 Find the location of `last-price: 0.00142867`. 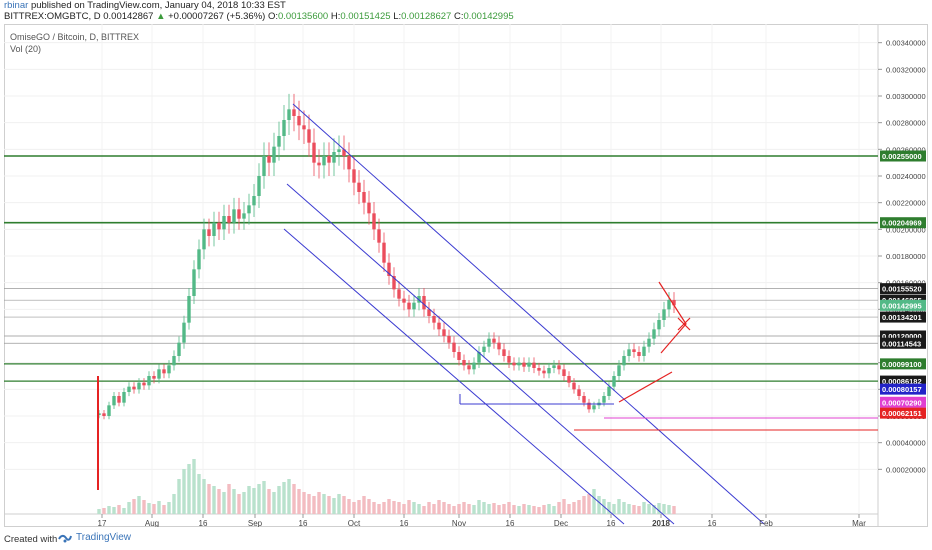

last-price: 0.00142867 is located at coordinates (128, 16).